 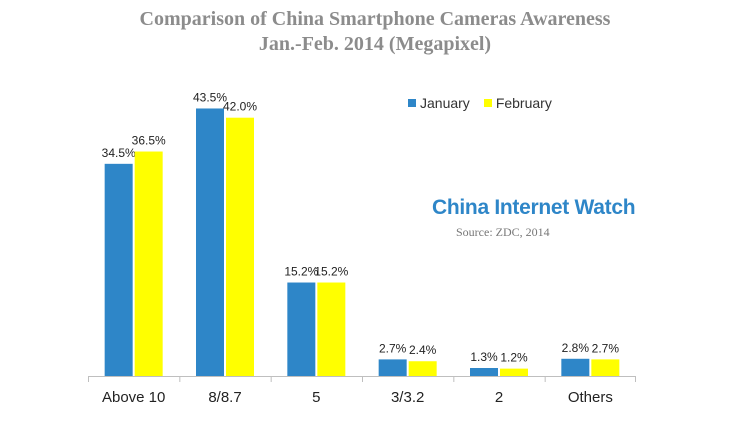 What do you see at coordinates (133, 397) in the screenshot?
I see `x-tick-label: Above 10` at bounding box center [133, 397].